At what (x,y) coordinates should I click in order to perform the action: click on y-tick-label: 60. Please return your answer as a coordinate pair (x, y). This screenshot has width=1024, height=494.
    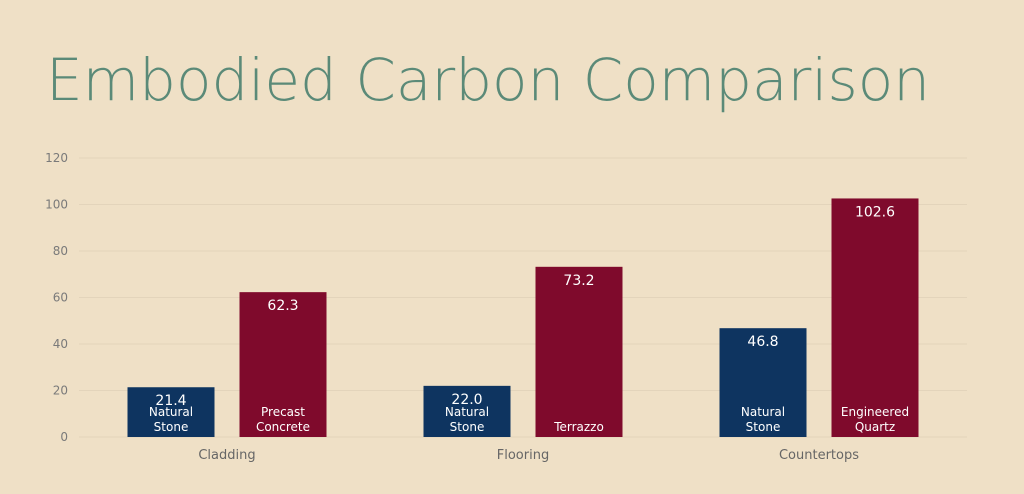
    Looking at the image, I should click on (60, 298).